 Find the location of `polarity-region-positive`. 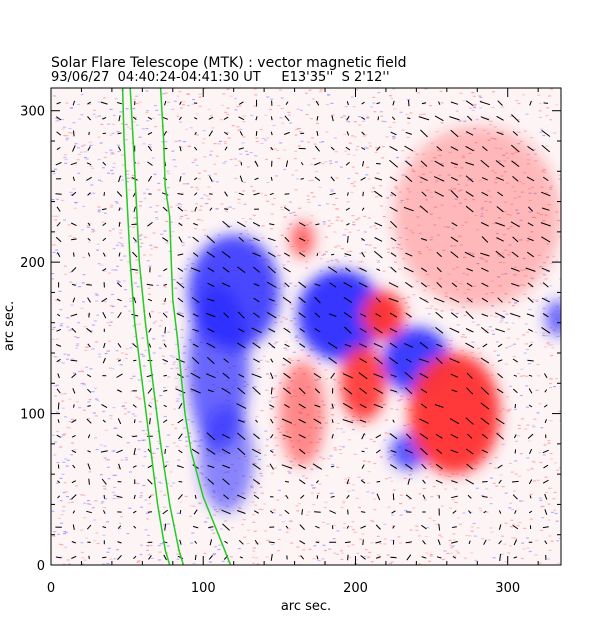

polarity-region-positive is located at coordinates (302, 413).